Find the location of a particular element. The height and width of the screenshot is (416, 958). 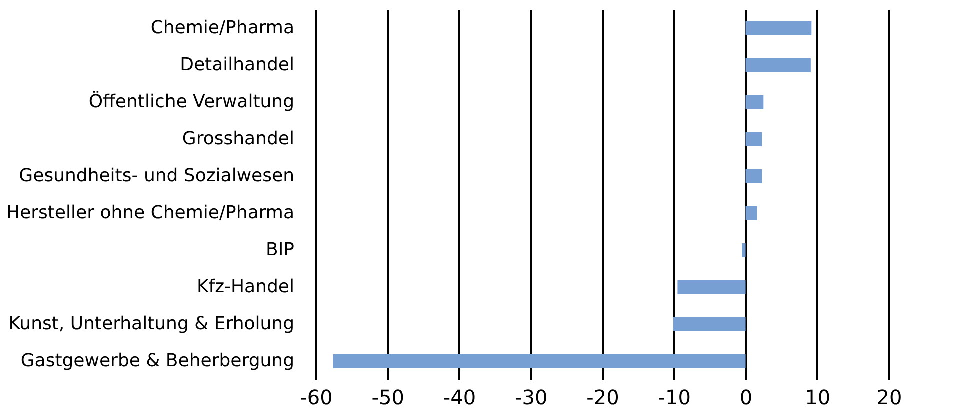

y-tick-label: Kunst, Unterhaltung & Erholung is located at coordinates (151, 324).